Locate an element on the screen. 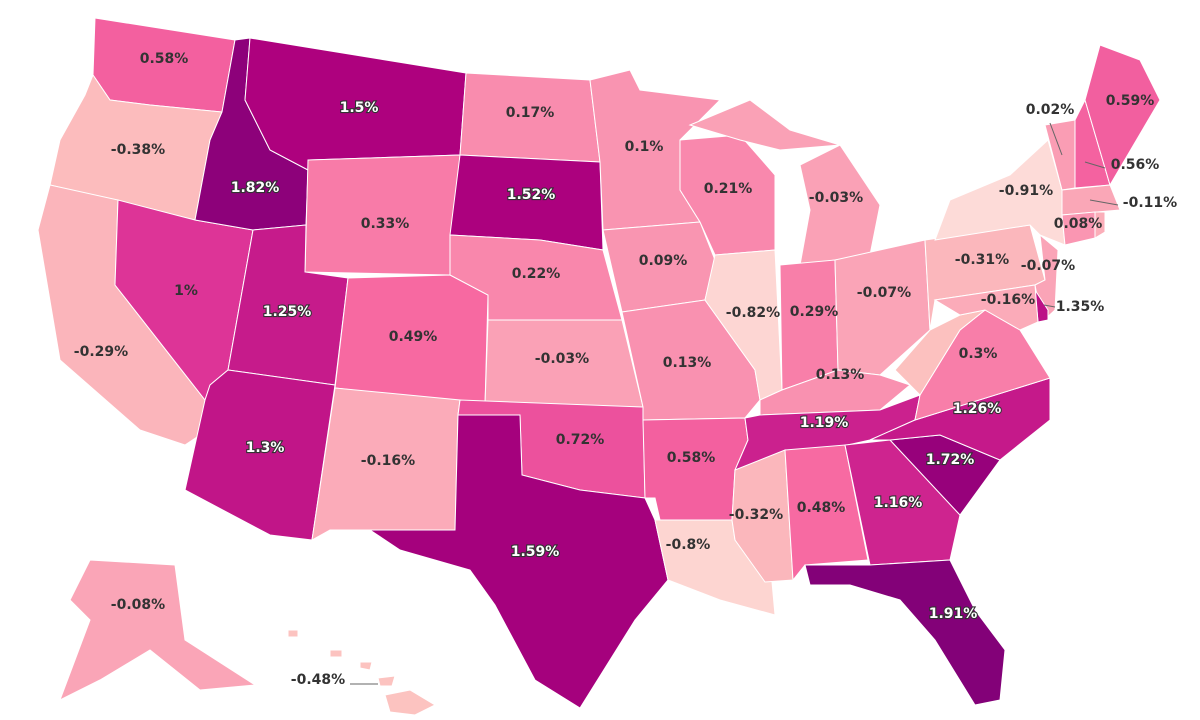 The image size is (1200, 720). state-ri is located at coordinates (1100, 225).